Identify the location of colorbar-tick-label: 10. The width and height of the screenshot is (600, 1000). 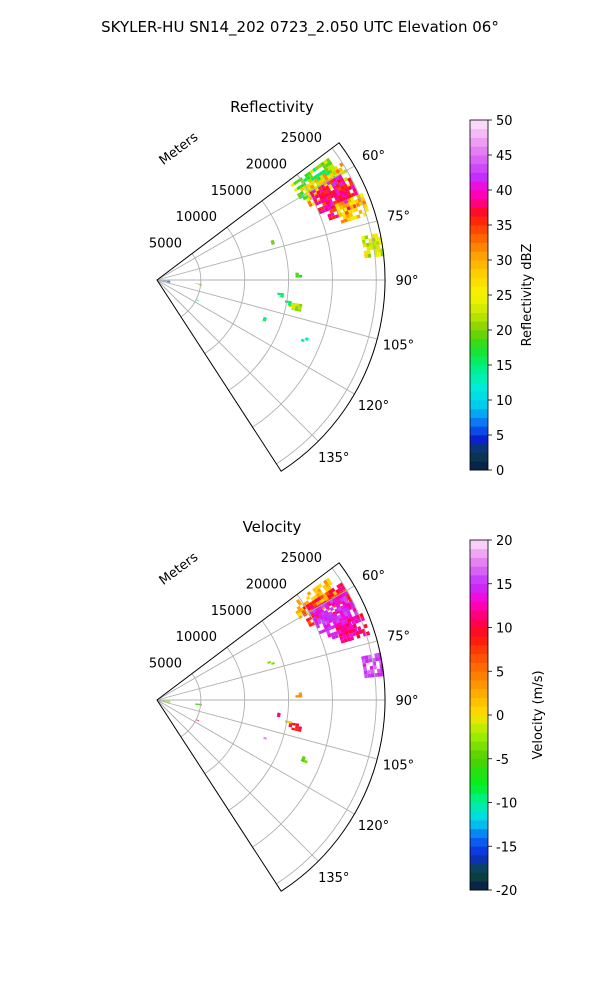
(504, 629).